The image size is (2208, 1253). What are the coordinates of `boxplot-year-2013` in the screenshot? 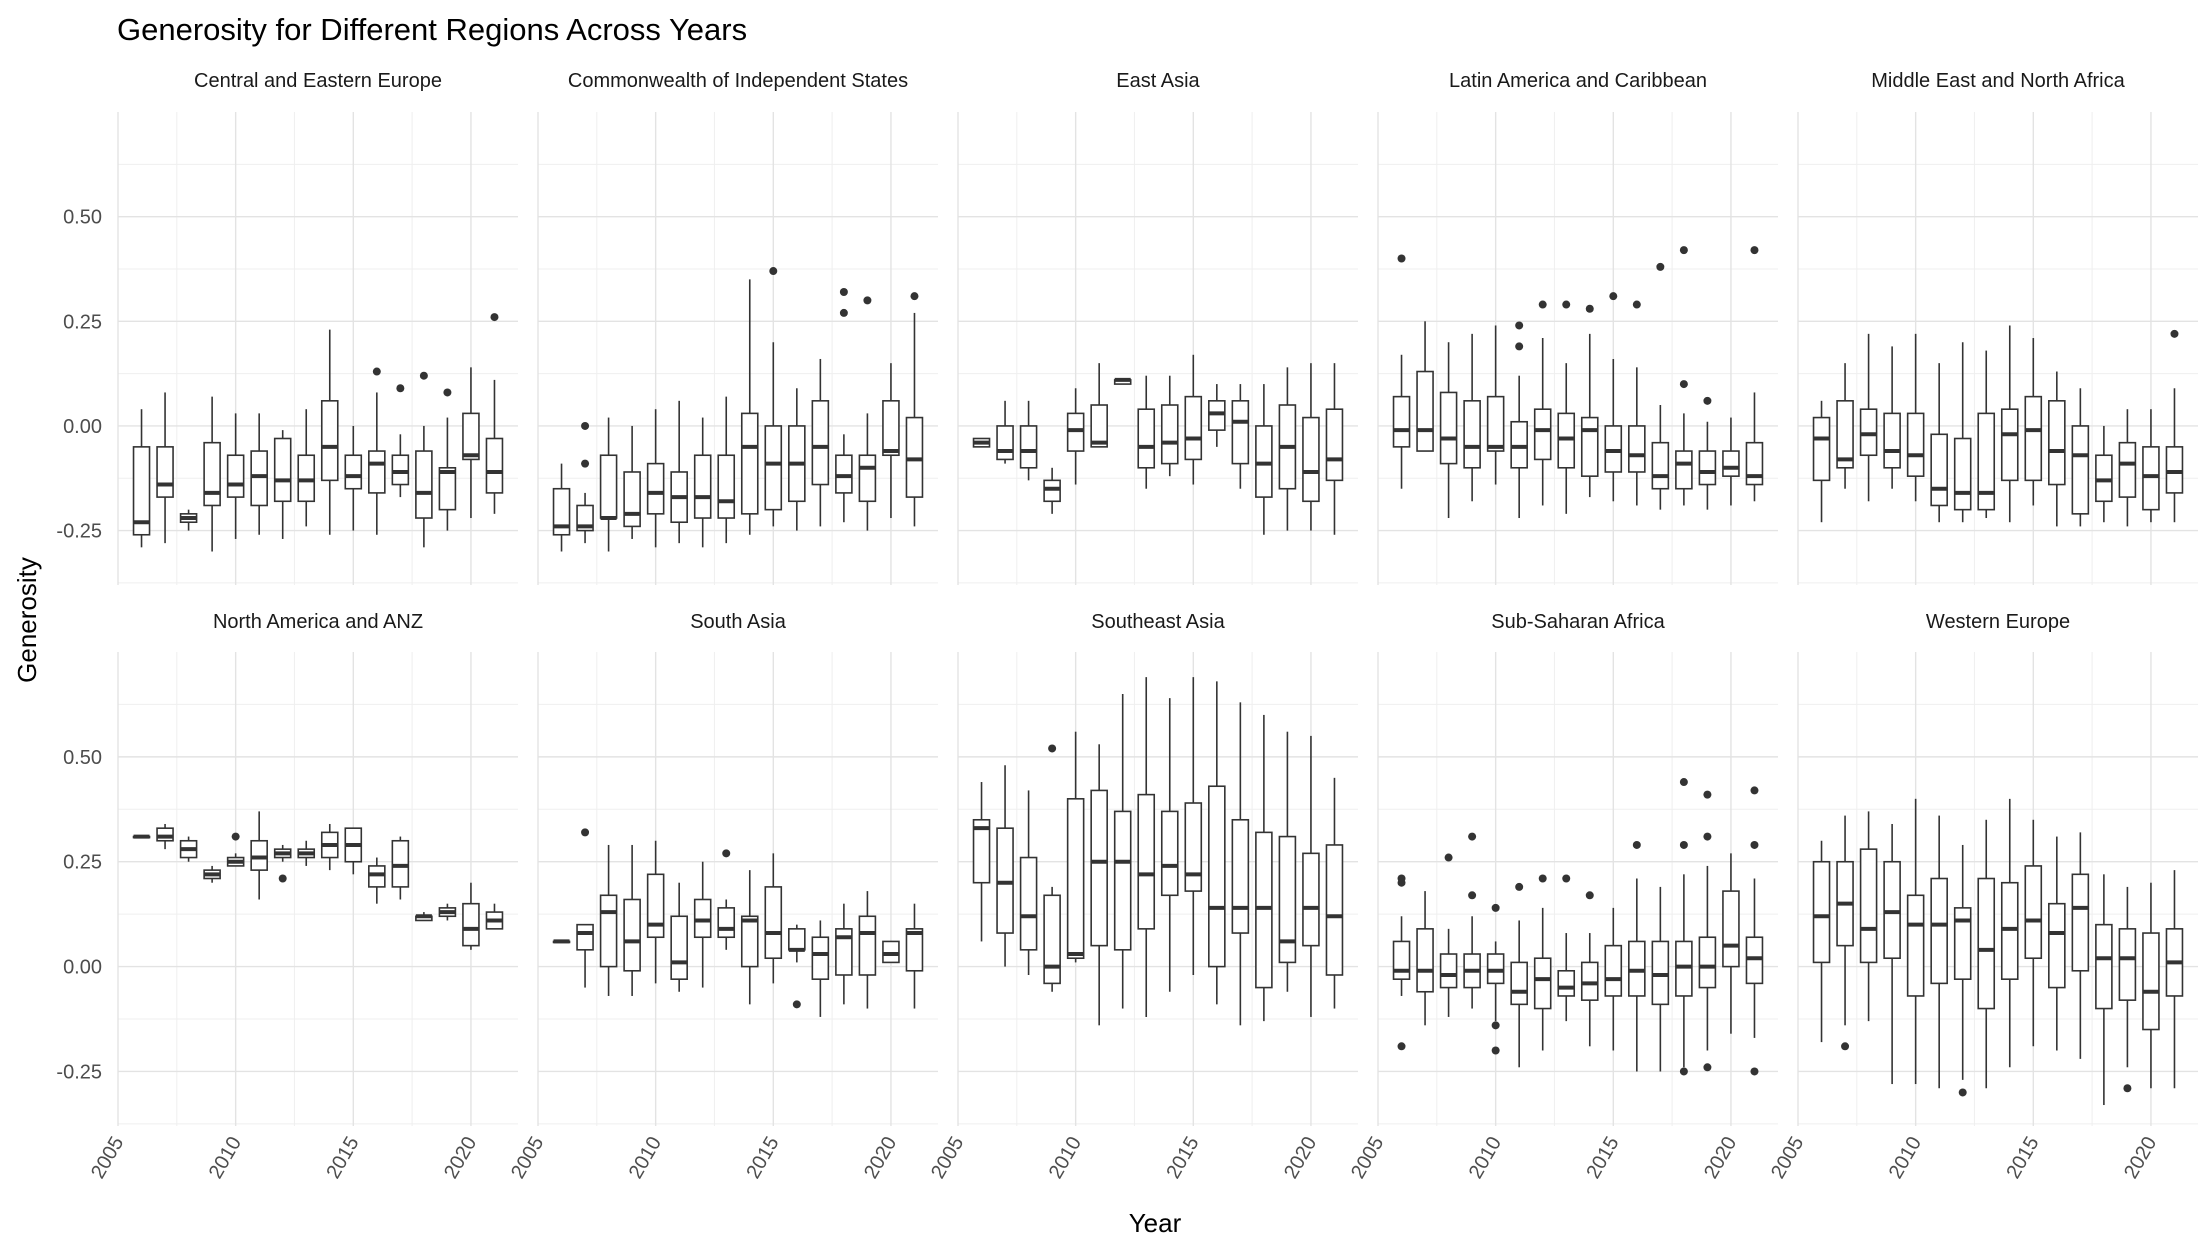 It's located at (1146, 847).